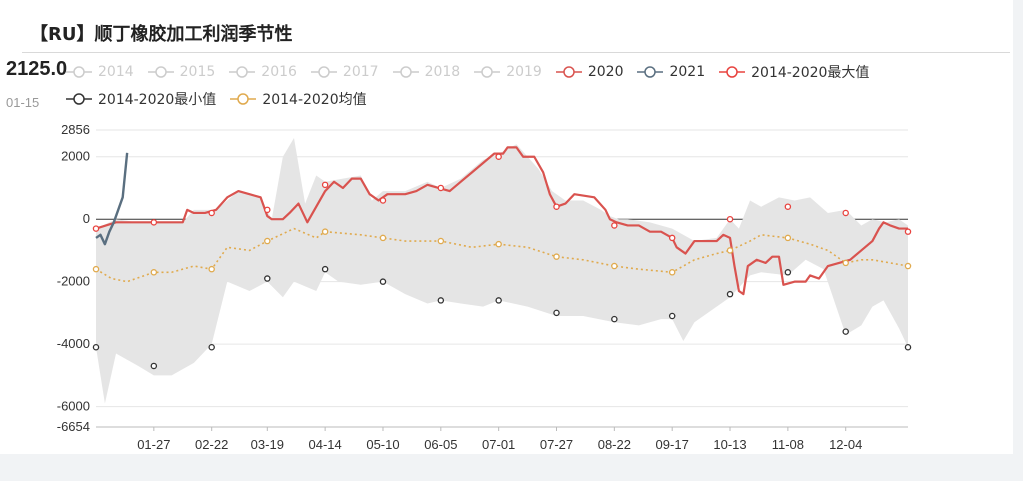 Image resolution: width=1023 pixels, height=481 pixels. Describe the element at coordinates (197, 71) in the screenshot. I see `legend-label: 2015` at that location.